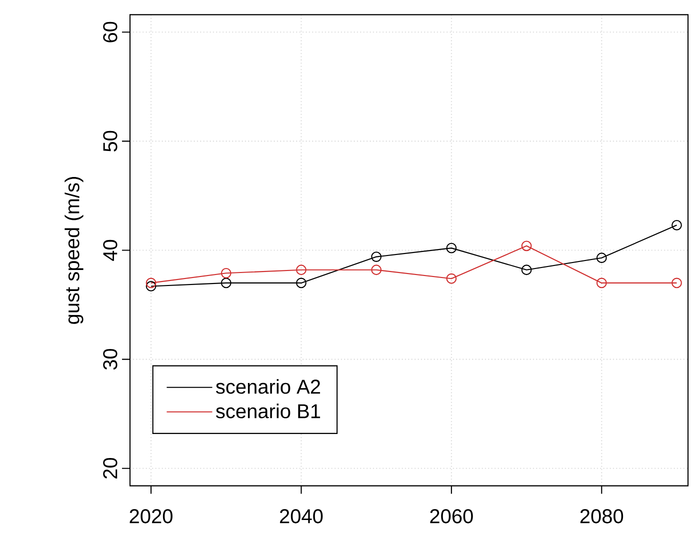 The width and height of the screenshot is (691, 551). I want to click on y-tick-label: 30, so click(110, 359).